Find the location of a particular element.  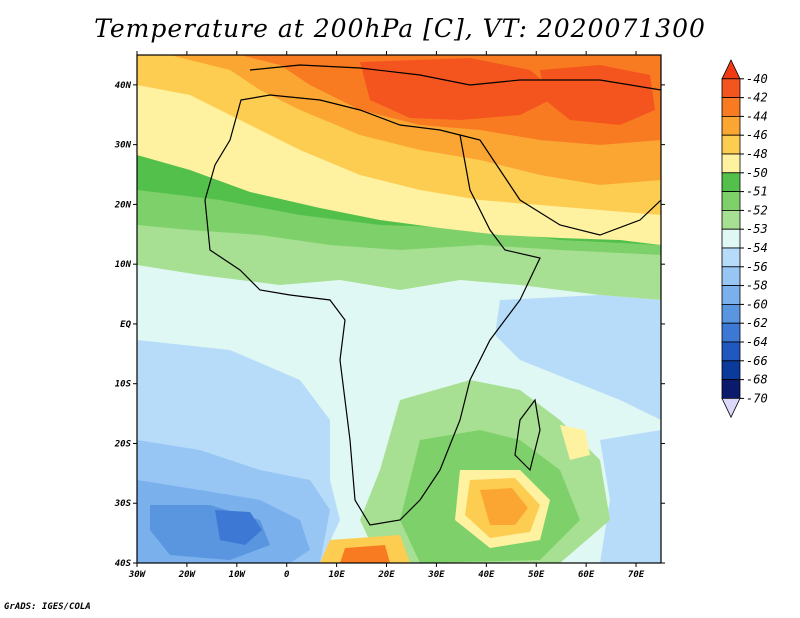

lat-tick-label: 40N is located at coordinates (123, 86).